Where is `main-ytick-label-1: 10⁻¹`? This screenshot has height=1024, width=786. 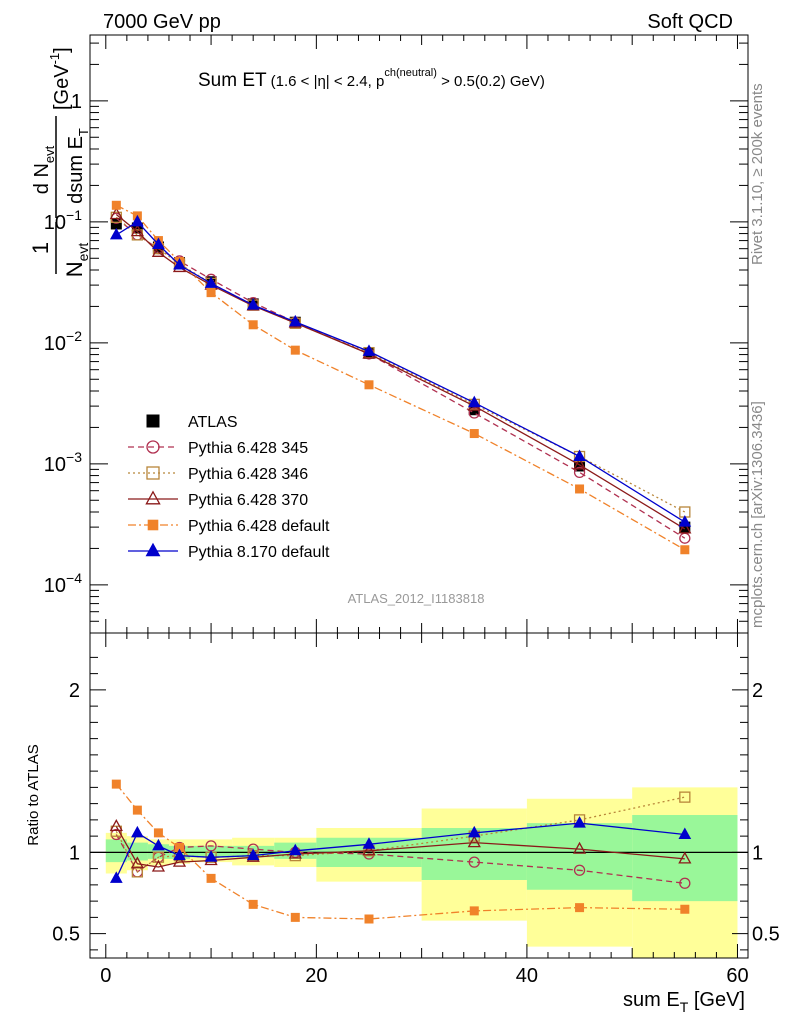
main-ytick-label-1: 10⁻¹ is located at coordinates (63, 220).